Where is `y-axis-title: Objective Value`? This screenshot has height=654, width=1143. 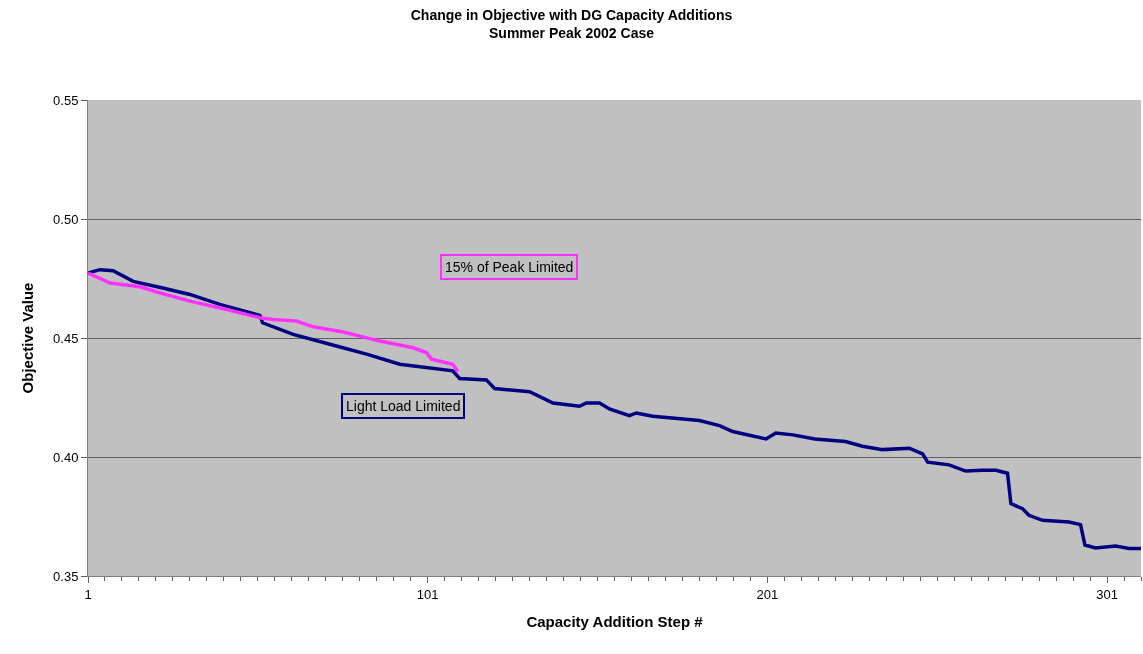 y-axis-title: Objective Value is located at coordinates (28, 338).